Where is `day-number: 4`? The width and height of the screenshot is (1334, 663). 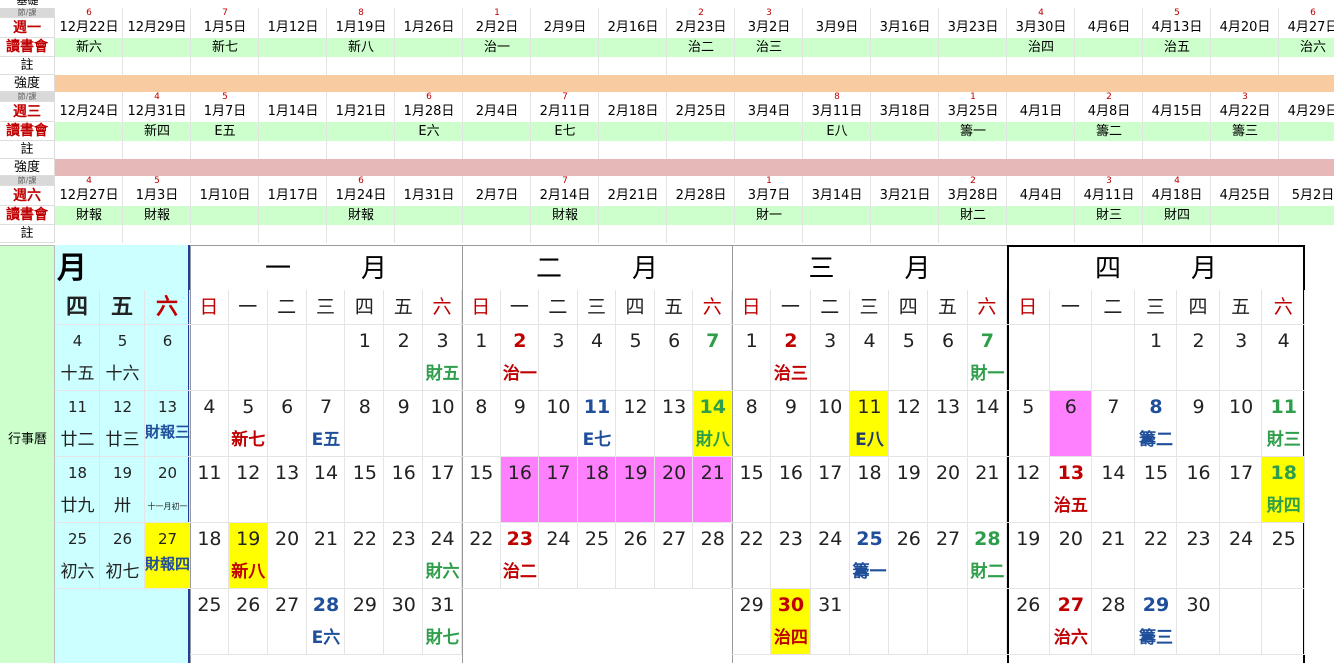 day-number: 4 is located at coordinates (869, 341).